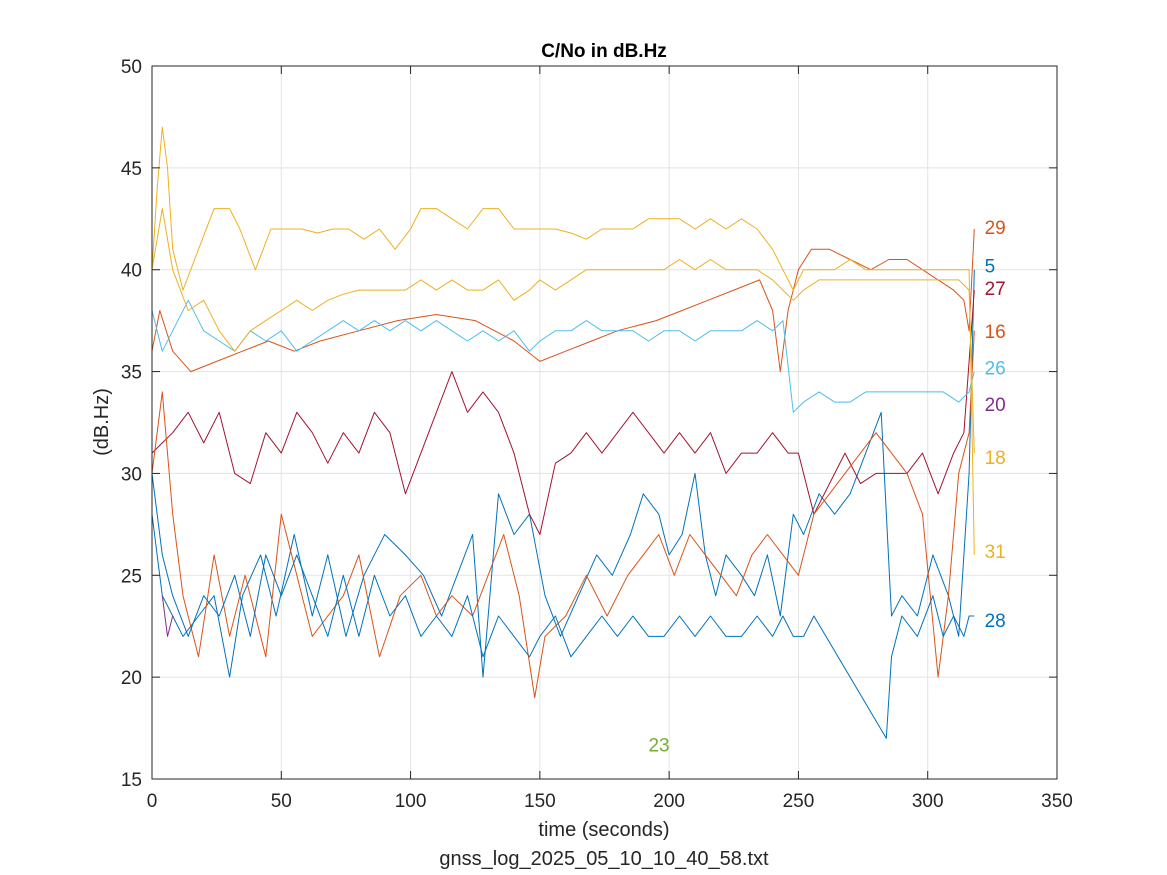 The image size is (1167, 875). What do you see at coordinates (928, 801) in the screenshot?
I see `x-tick-label: 300` at bounding box center [928, 801].